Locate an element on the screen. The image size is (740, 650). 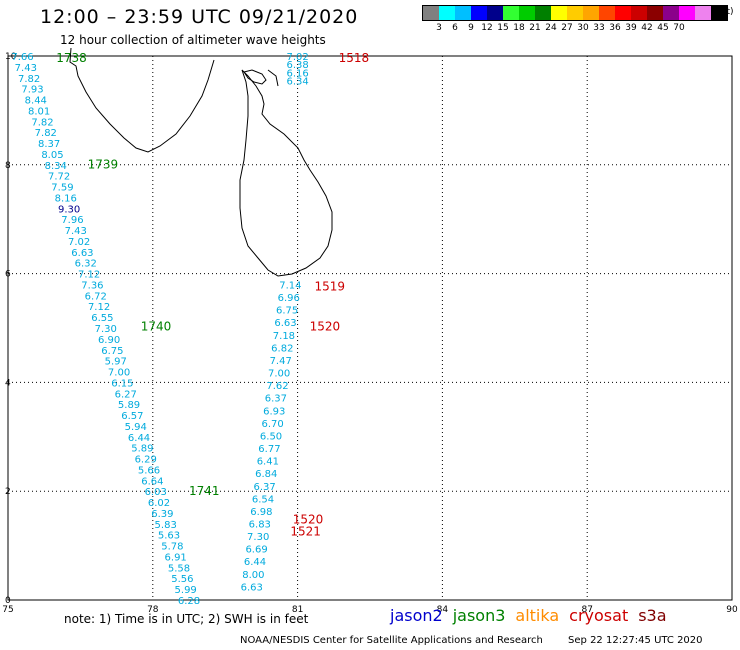
wave-height-reading: 6.69 is located at coordinates (256, 550).